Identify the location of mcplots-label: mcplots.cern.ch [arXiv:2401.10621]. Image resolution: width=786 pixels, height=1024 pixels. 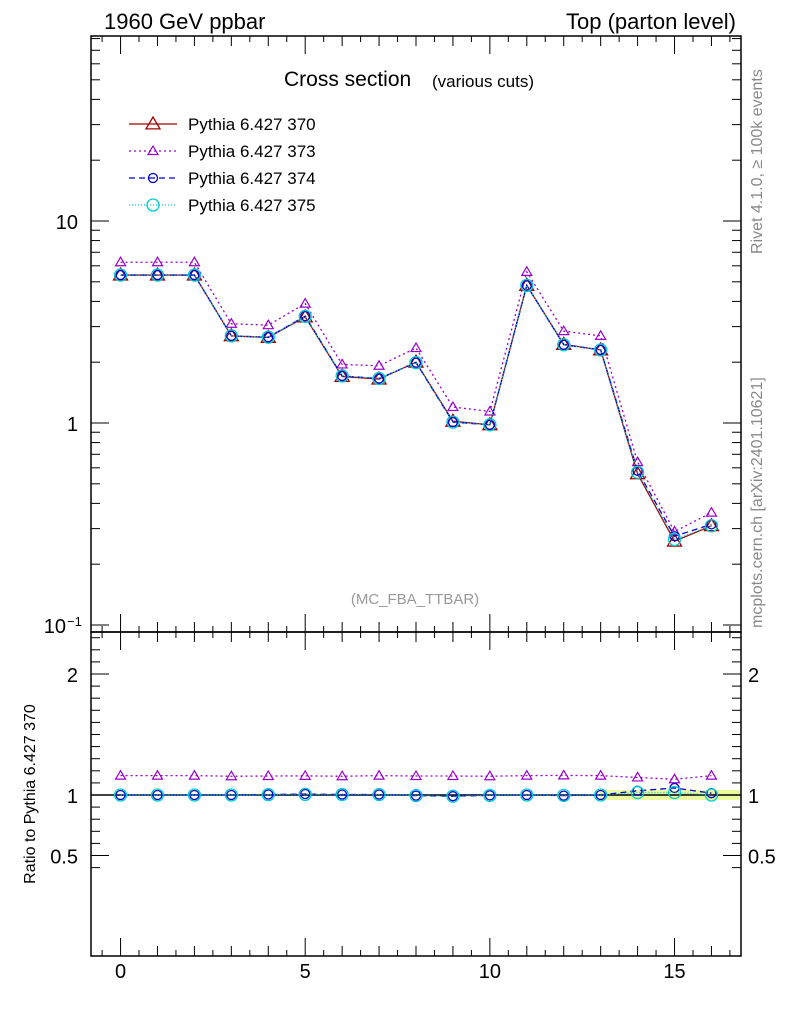
(757, 502).